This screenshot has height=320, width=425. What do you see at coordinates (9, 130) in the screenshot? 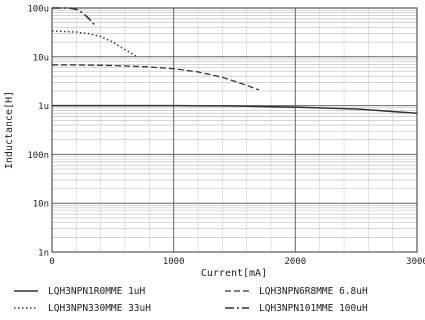
I see `y-axis-label: Inductance[H]` at bounding box center [9, 130].